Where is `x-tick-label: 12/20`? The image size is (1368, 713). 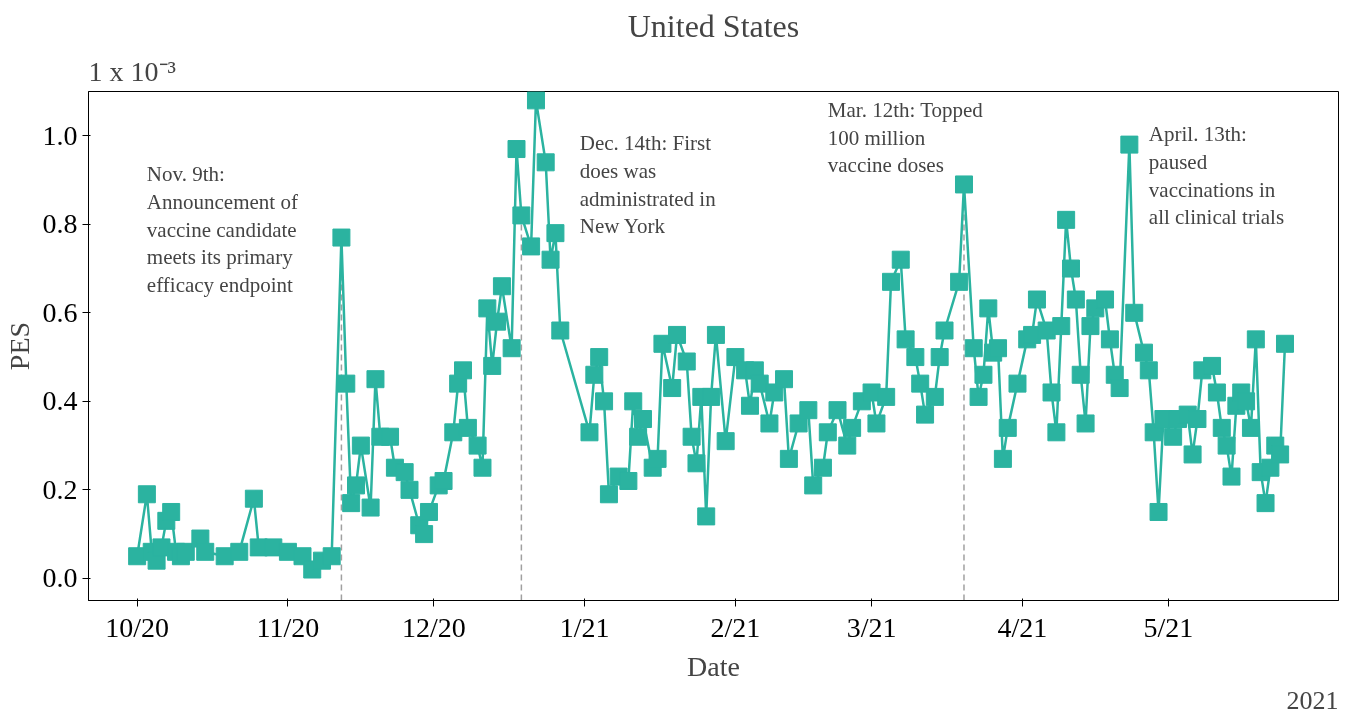 x-tick-label: 12/20 is located at coordinates (433, 627).